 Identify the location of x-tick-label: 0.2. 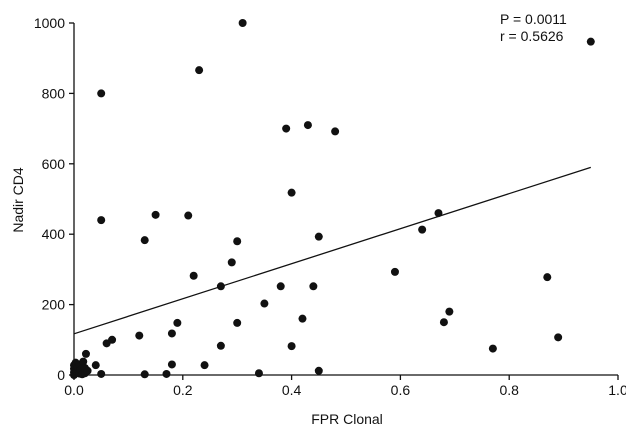
(183, 390).